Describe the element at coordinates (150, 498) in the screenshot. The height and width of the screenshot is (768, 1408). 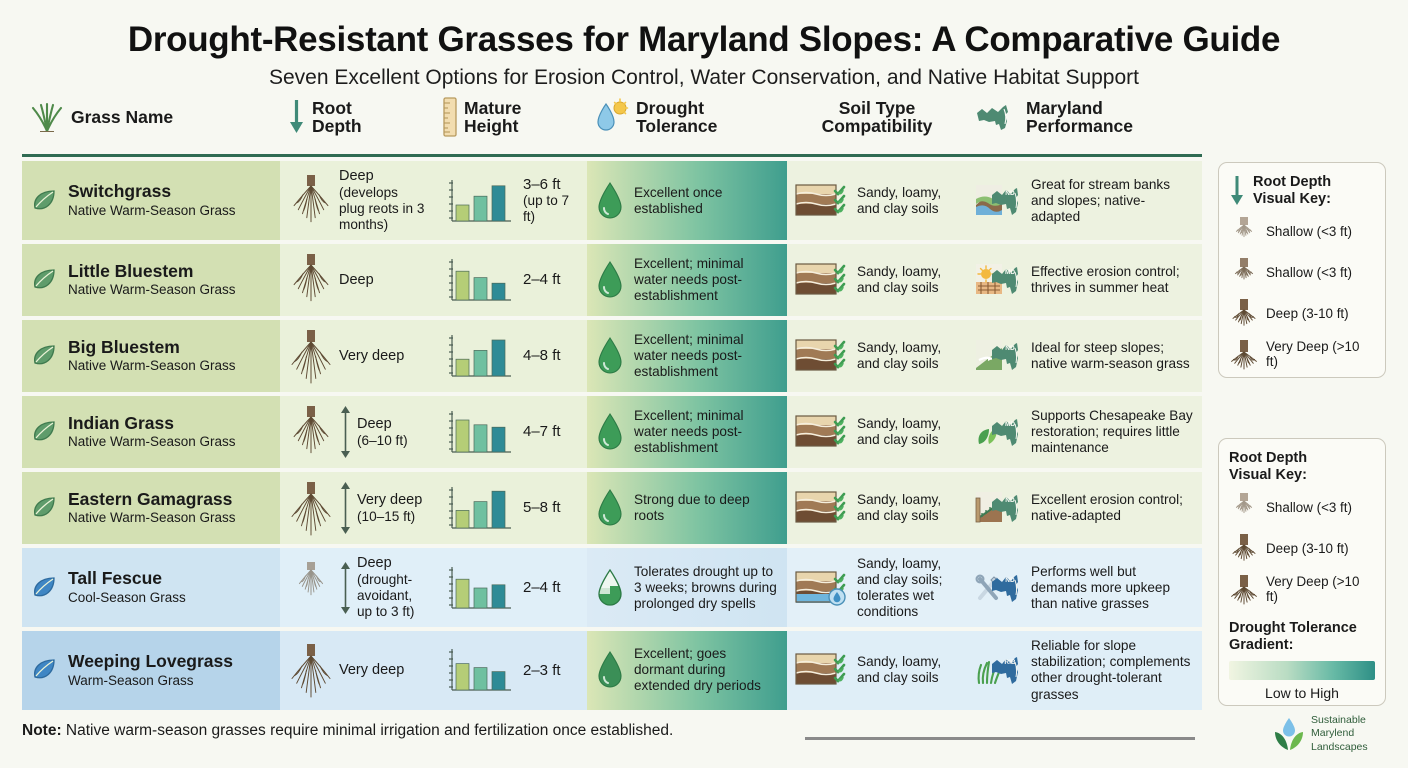
I see `grass-name: Eastern Gamagrass` at that location.